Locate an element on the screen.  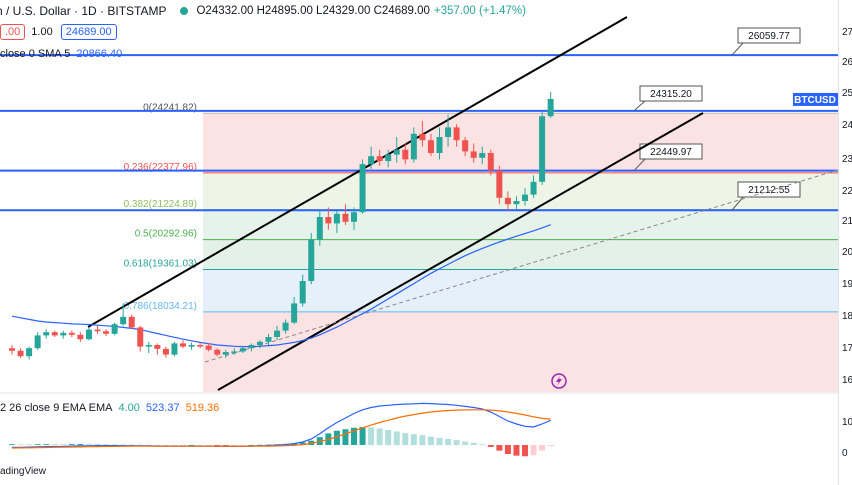
axis-tick-label: 16 is located at coordinates (847, 380).